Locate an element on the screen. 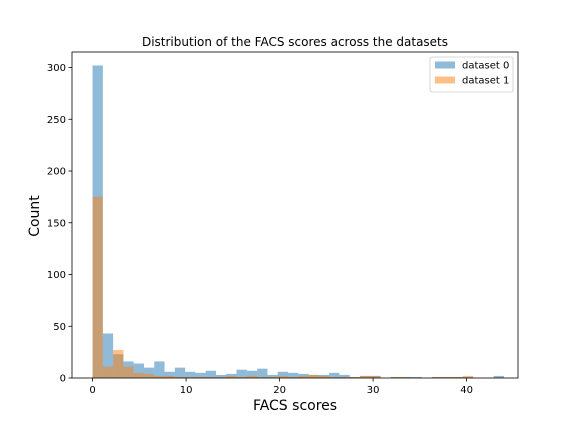  x-tick-label-3: 30 is located at coordinates (373, 390).